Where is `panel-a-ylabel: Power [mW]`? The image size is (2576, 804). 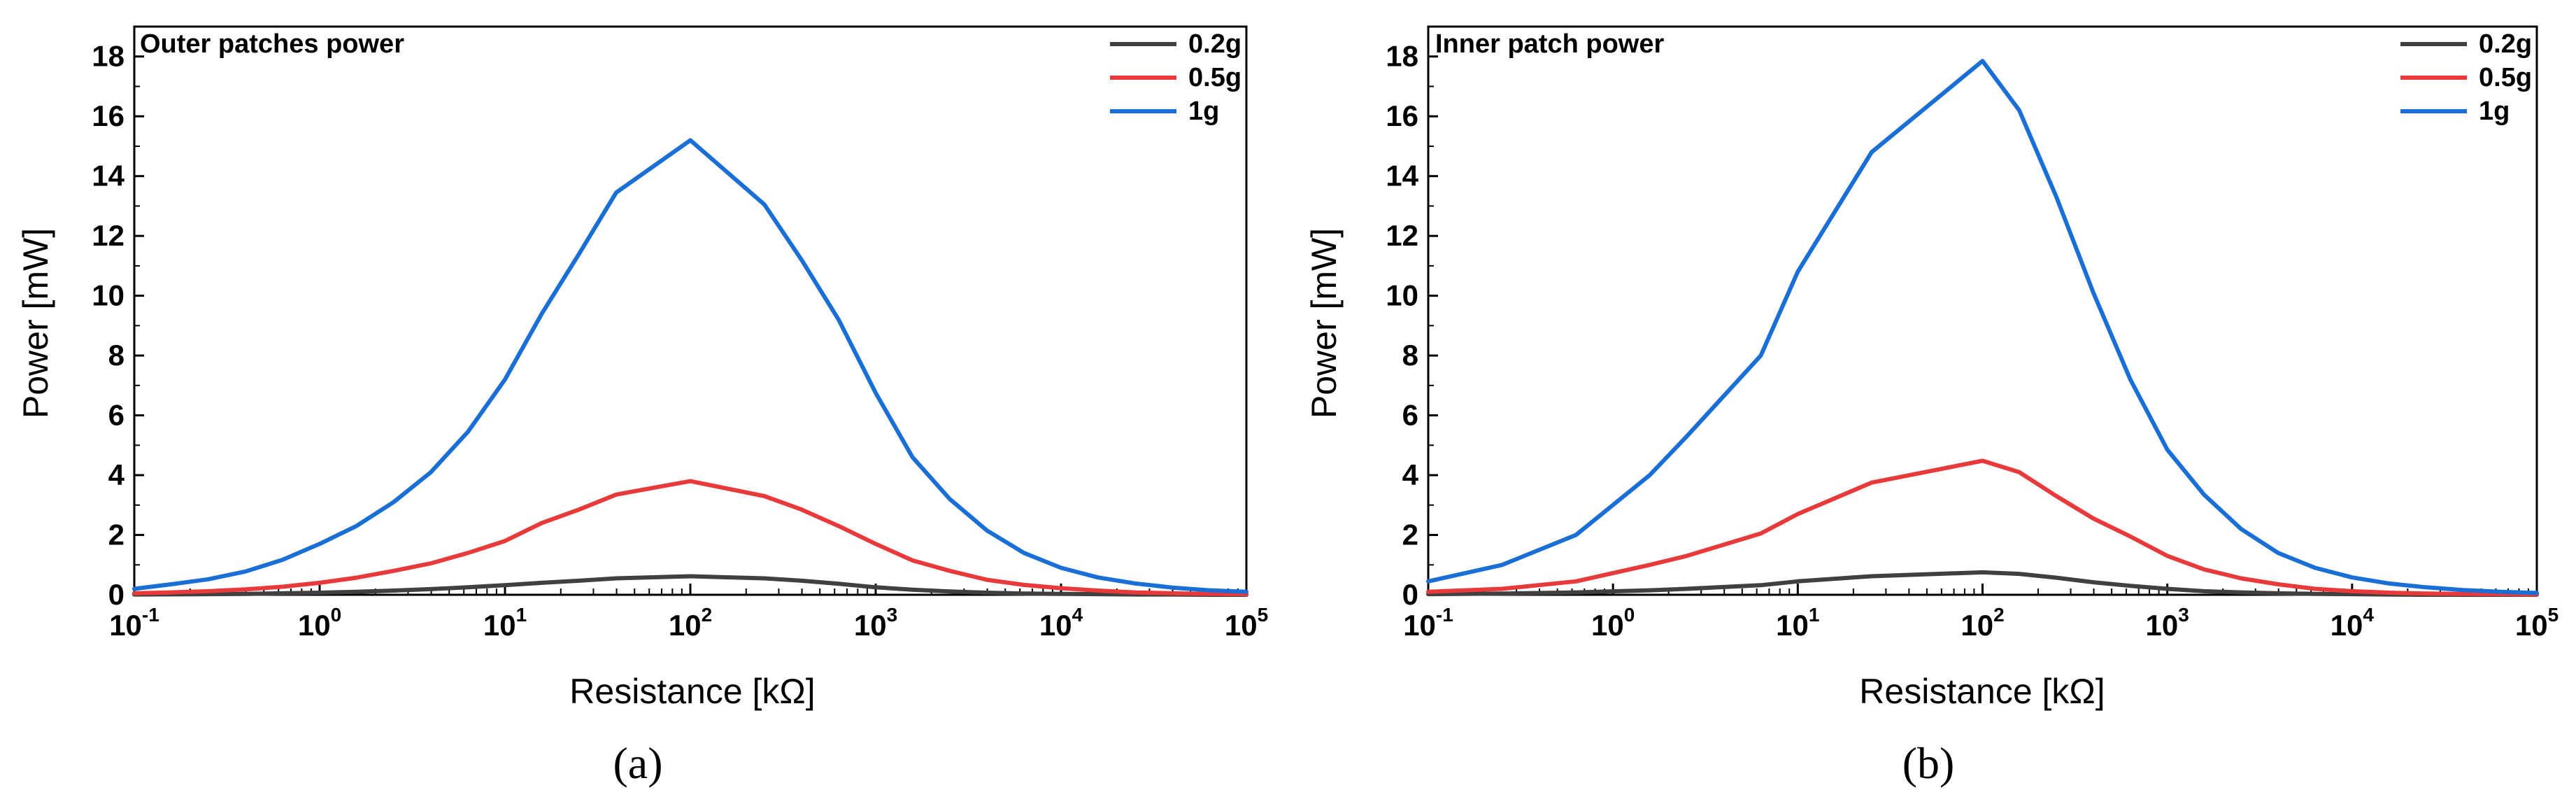
panel-a-ylabel: Power [mW] is located at coordinates (35, 323).